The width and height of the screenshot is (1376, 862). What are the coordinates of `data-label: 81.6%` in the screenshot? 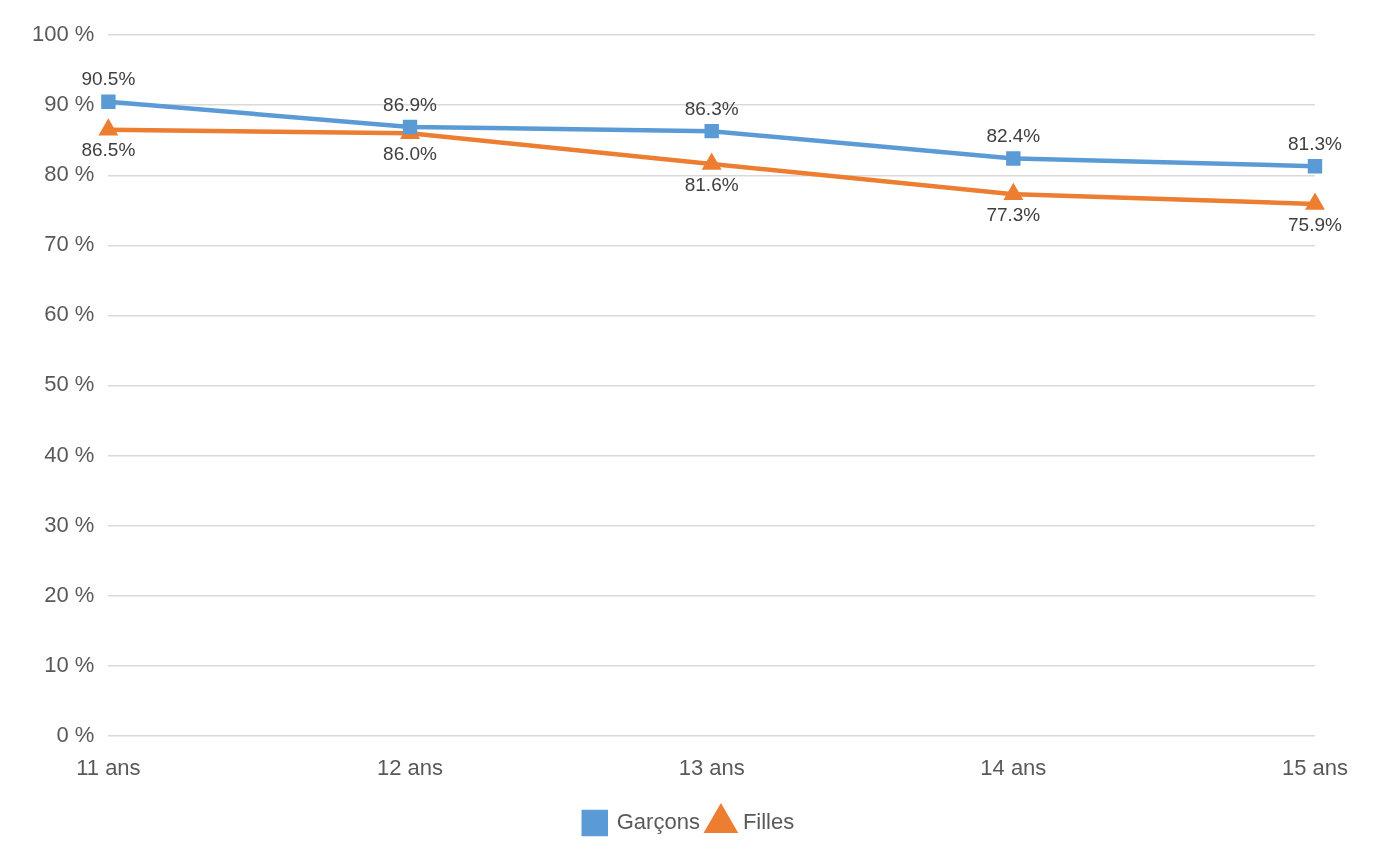 It's located at (711, 184).